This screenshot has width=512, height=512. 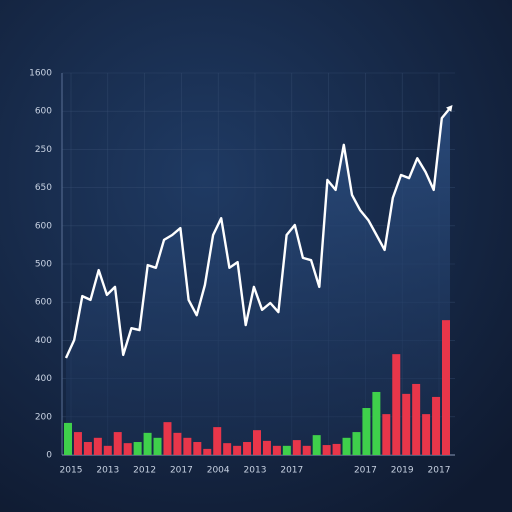 I want to click on x-tick-label: 2012, so click(x=144, y=471).